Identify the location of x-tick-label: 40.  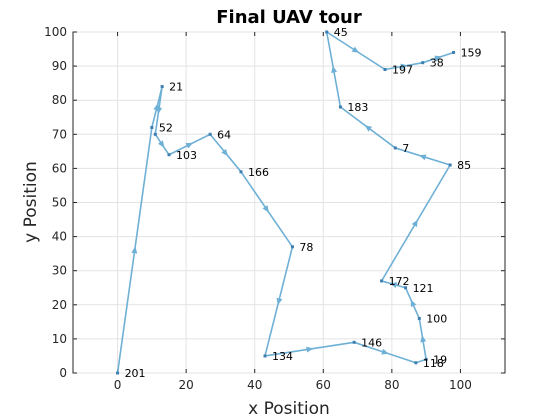
(254, 385).